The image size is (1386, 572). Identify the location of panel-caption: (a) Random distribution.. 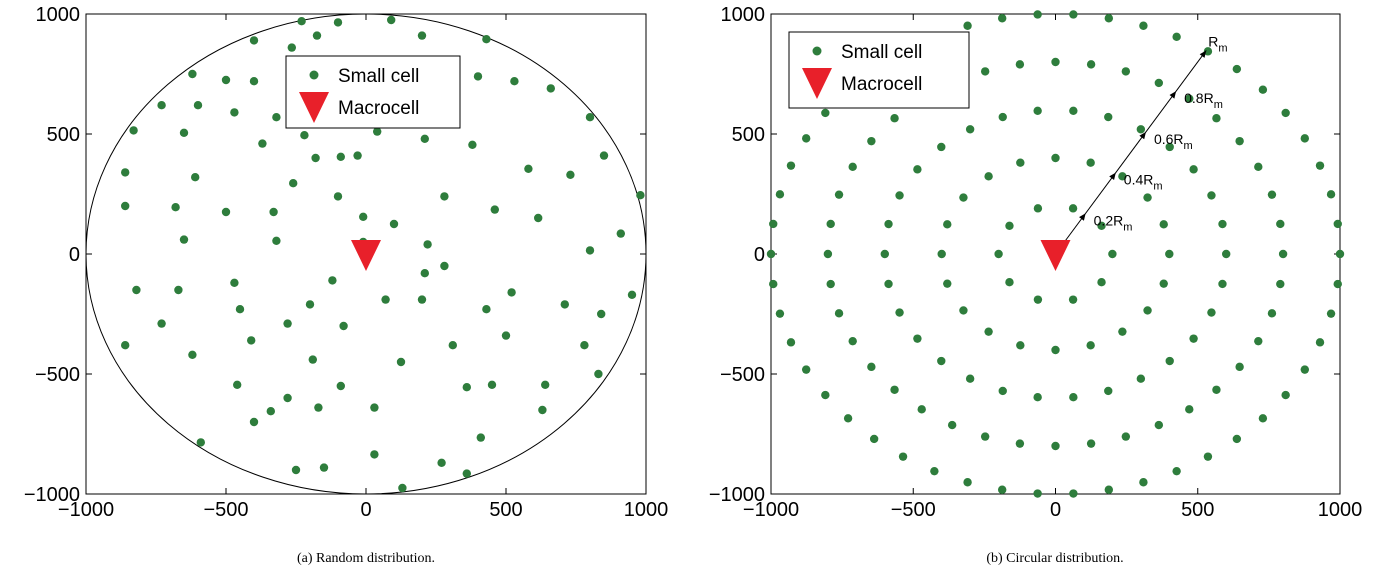
(366, 558).